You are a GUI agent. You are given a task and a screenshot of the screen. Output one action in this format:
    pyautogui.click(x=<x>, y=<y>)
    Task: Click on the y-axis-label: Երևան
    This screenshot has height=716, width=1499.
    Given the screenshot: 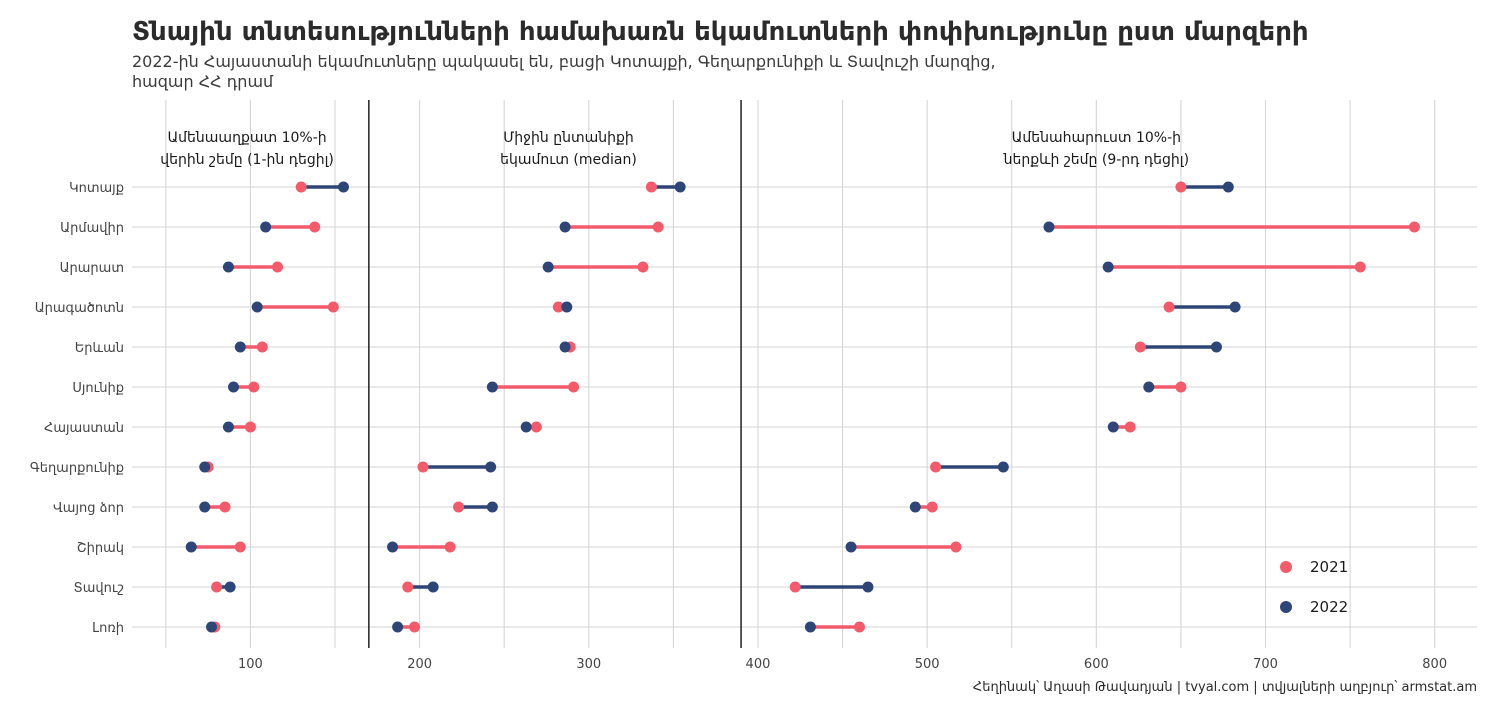 What is the action you would take?
    pyautogui.click(x=99, y=348)
    